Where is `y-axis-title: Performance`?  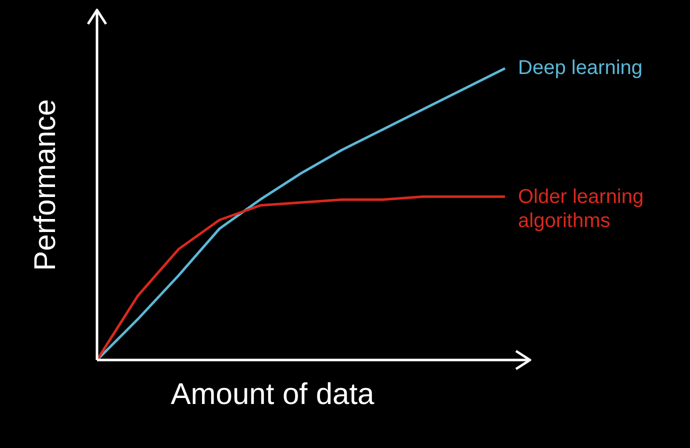 y-axis-title: Performance is located at coordinates (46, 185).